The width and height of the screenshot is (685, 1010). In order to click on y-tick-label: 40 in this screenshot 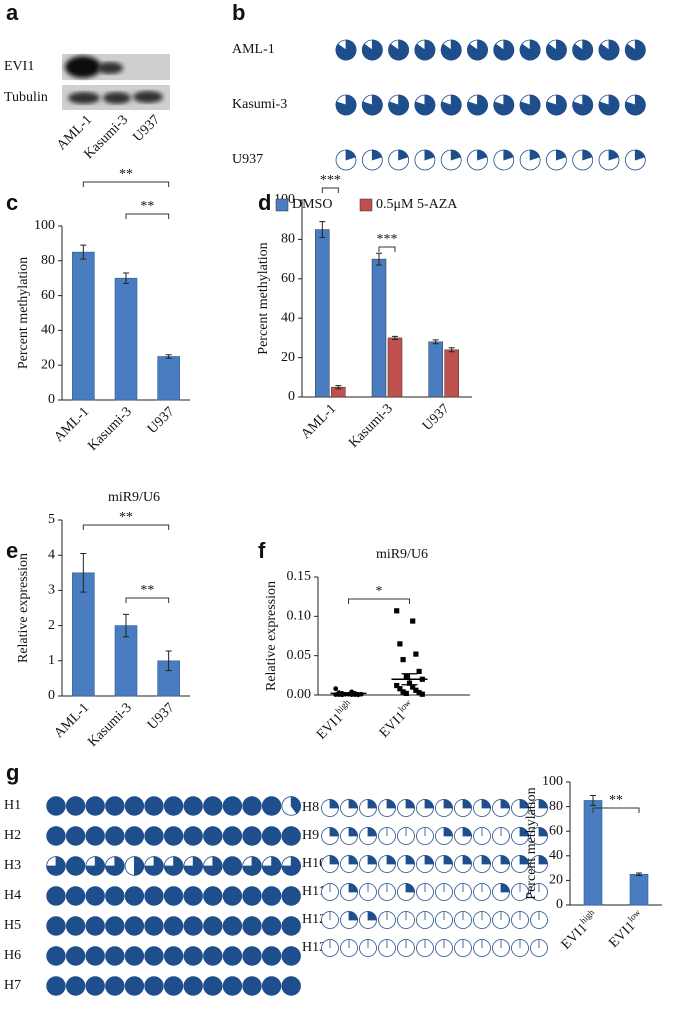, I will do `click(48, 330)`.